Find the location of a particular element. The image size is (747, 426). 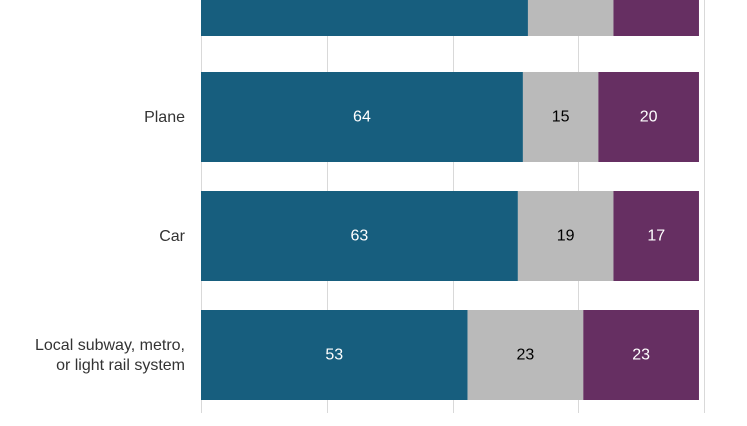

bar-segment-2-local-subway-metro-or-light-rail-system is located at coordinates (525, 355).